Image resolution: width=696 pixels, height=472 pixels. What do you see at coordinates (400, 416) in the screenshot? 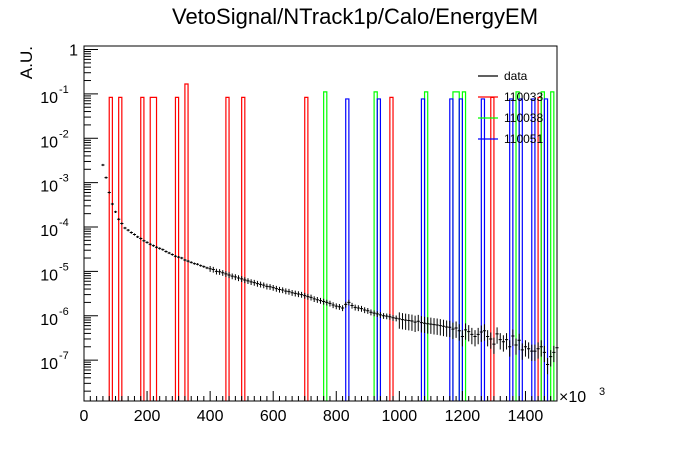
I see `x-tick-label: 1000` at bounding box center [400, 416].